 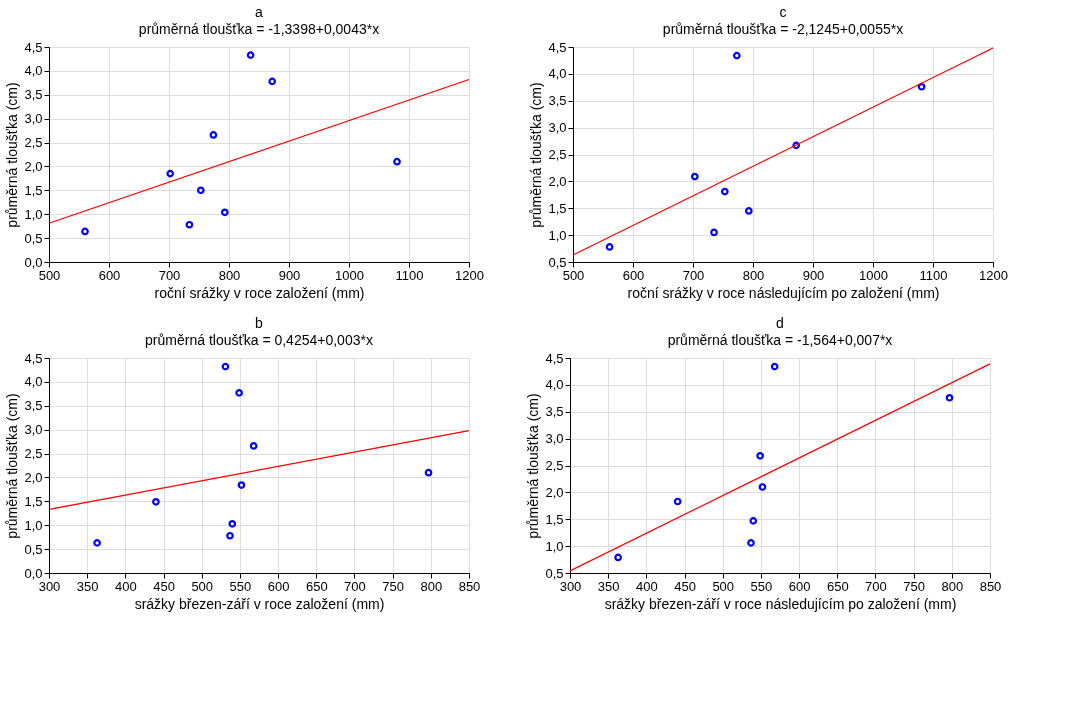 What do you see at coordinates (780, 323) in the screenshot?
I see `chart-title: d` at bounding box center [780, 323].